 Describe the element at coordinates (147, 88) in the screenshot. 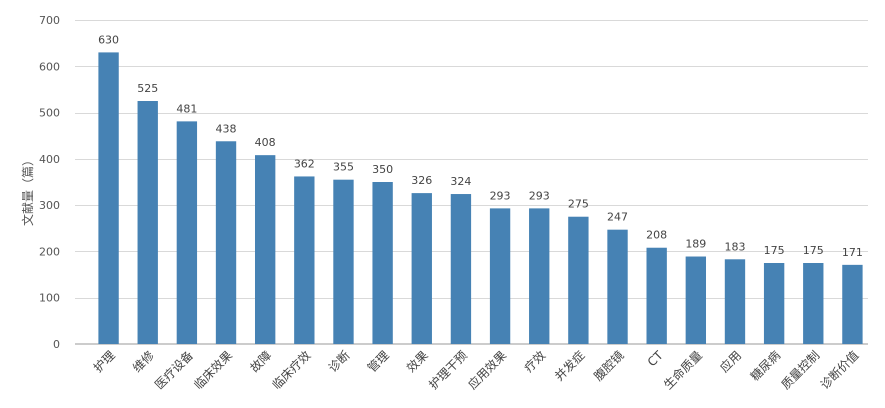

I see `data-label: 525` at that location.